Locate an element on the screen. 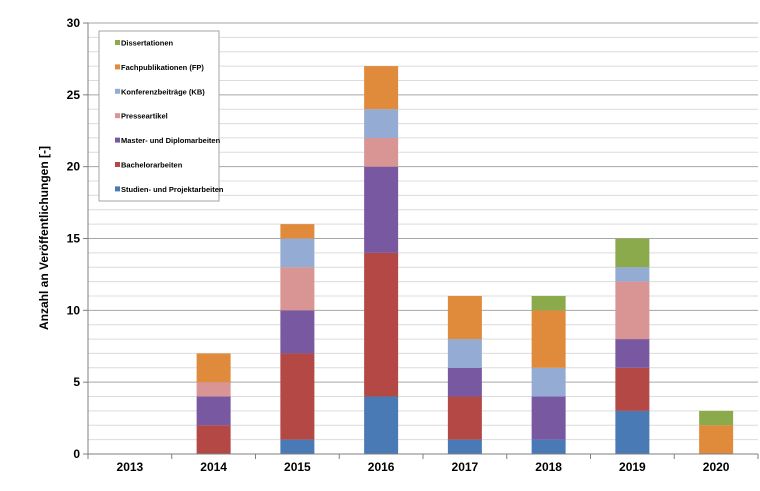  y-tick-labels: 0 5 10 15 20 25 30 is located at coordinates (74, 238).